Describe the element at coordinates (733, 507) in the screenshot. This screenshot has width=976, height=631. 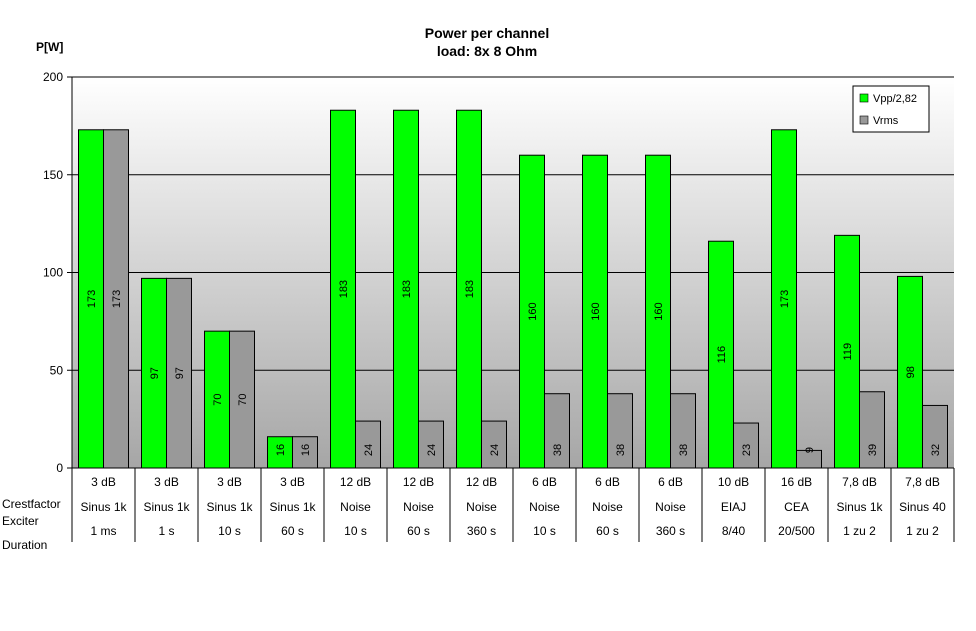
I see `category-exciter: EIAJ` at that location.